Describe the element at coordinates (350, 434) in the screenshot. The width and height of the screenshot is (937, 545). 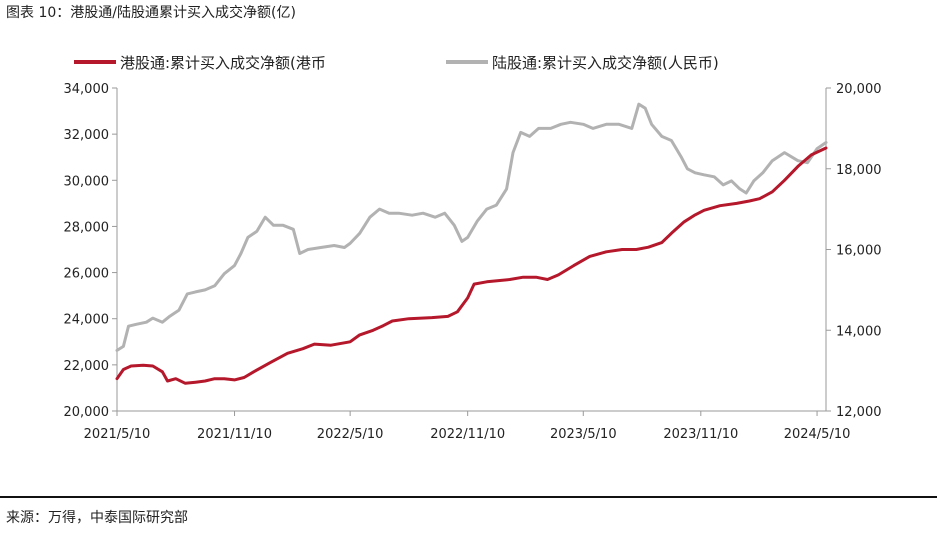
I see `x-tick-label: 2022/5/10` at that location.